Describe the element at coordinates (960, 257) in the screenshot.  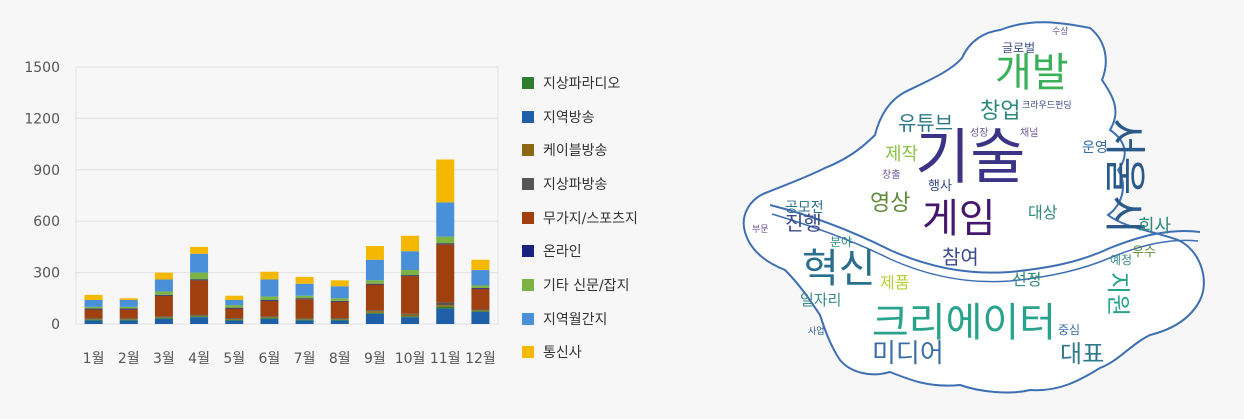
I see `word-chamyeo: 참여` at that location.